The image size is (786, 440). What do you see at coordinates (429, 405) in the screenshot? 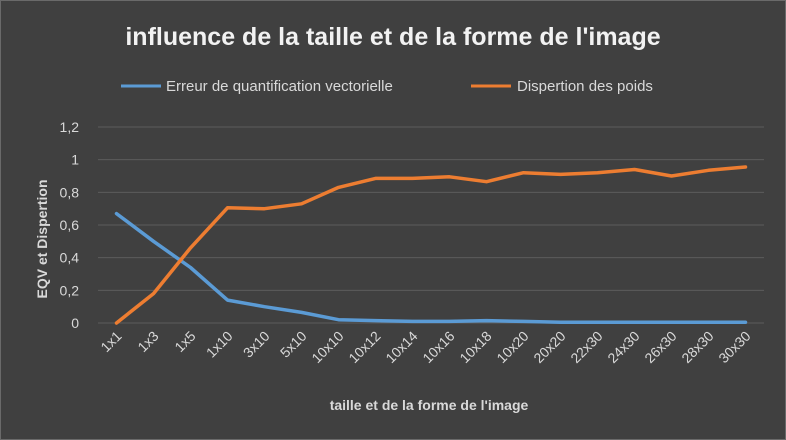
I see `x-axis-title: taille et de la forme de l'image` at bounding box center [429, 405].